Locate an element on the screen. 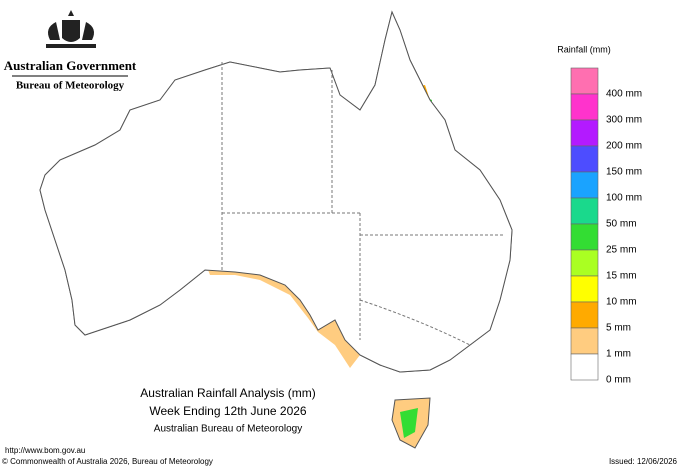 This screenshot has height=467, width=680. legend-label: 300 mm is located at coordinates (624, 120).